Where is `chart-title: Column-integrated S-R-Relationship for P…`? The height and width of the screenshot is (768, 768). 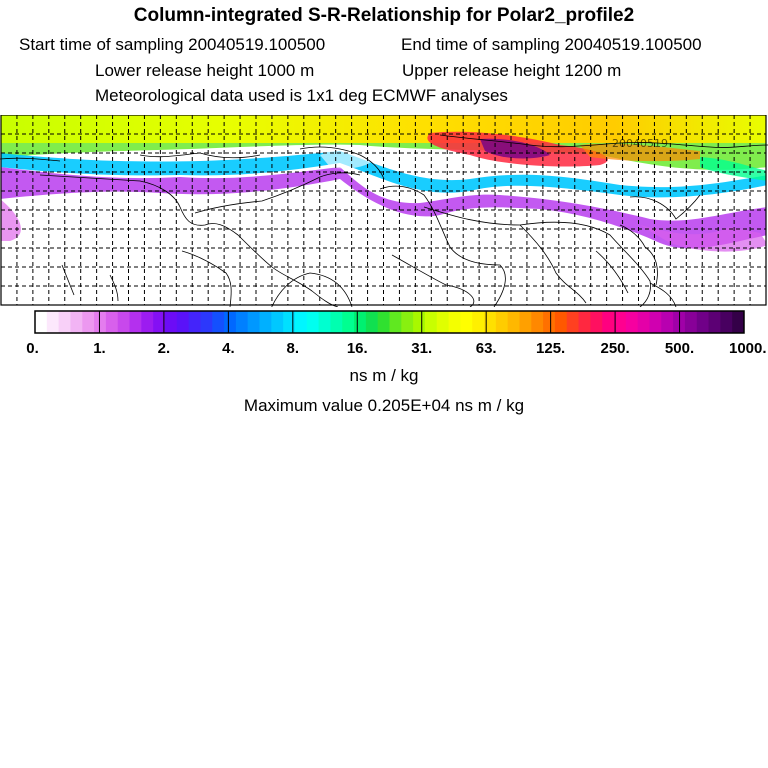
chart-title: Column-integrated S-R-Relationship for P… is located at coordinates (384, 15).